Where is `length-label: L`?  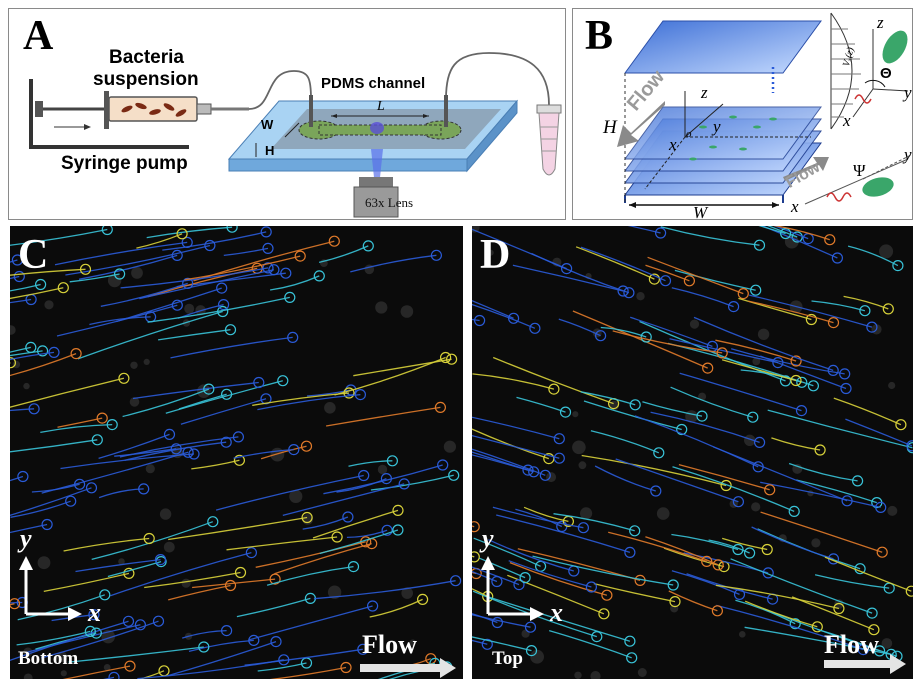 length-label: L is located at coordinates (381, 106).